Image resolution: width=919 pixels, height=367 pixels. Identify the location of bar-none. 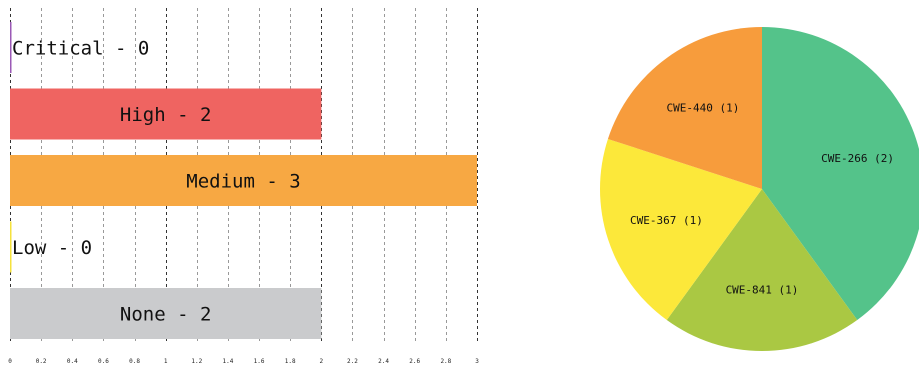
(166, 313).